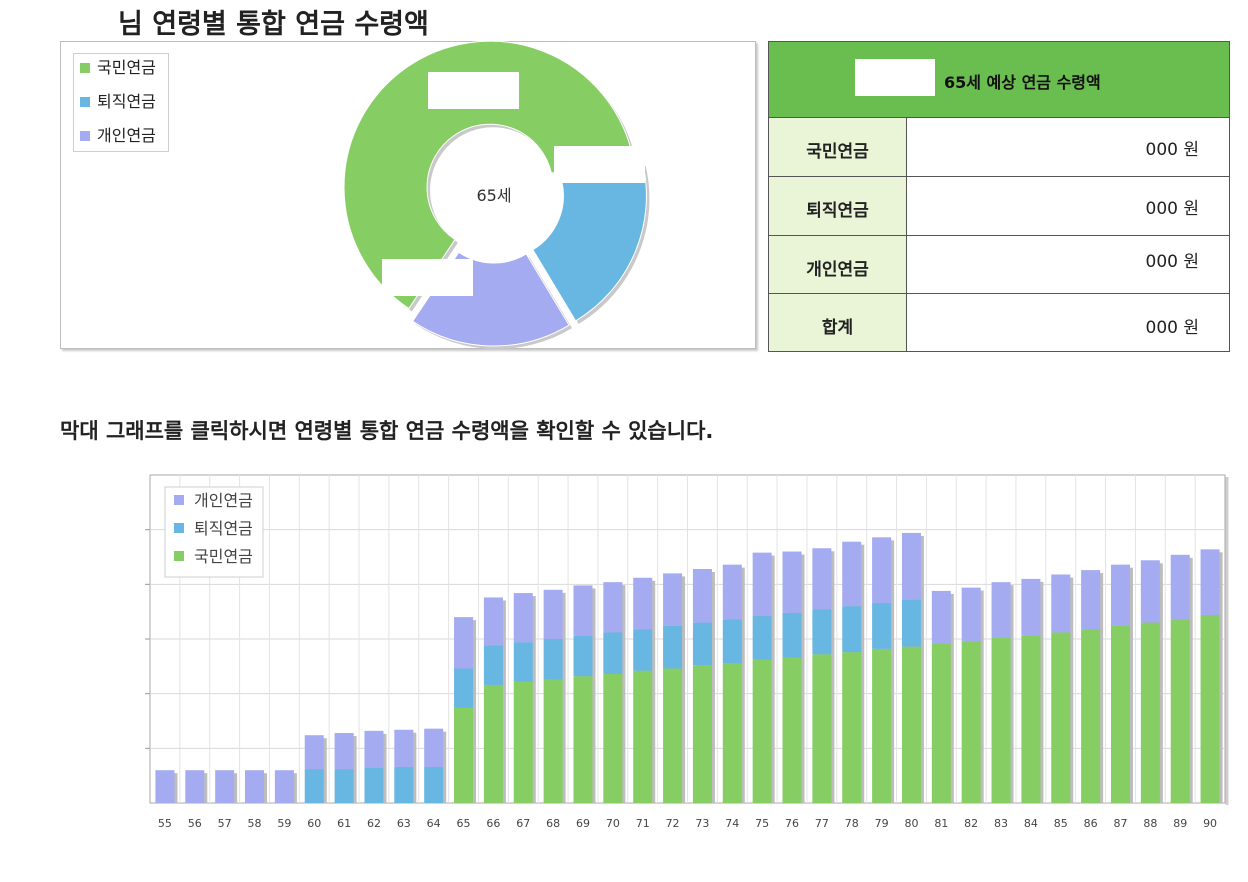  I want to click on x-tick-label: 56, so click(195, 823).